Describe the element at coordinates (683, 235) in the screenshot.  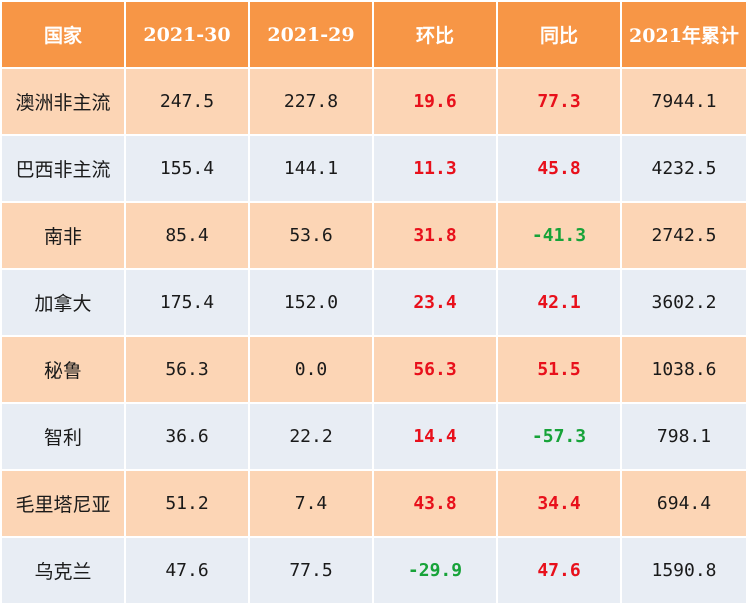
I see `ytd-cell: 2742.5` at that location.